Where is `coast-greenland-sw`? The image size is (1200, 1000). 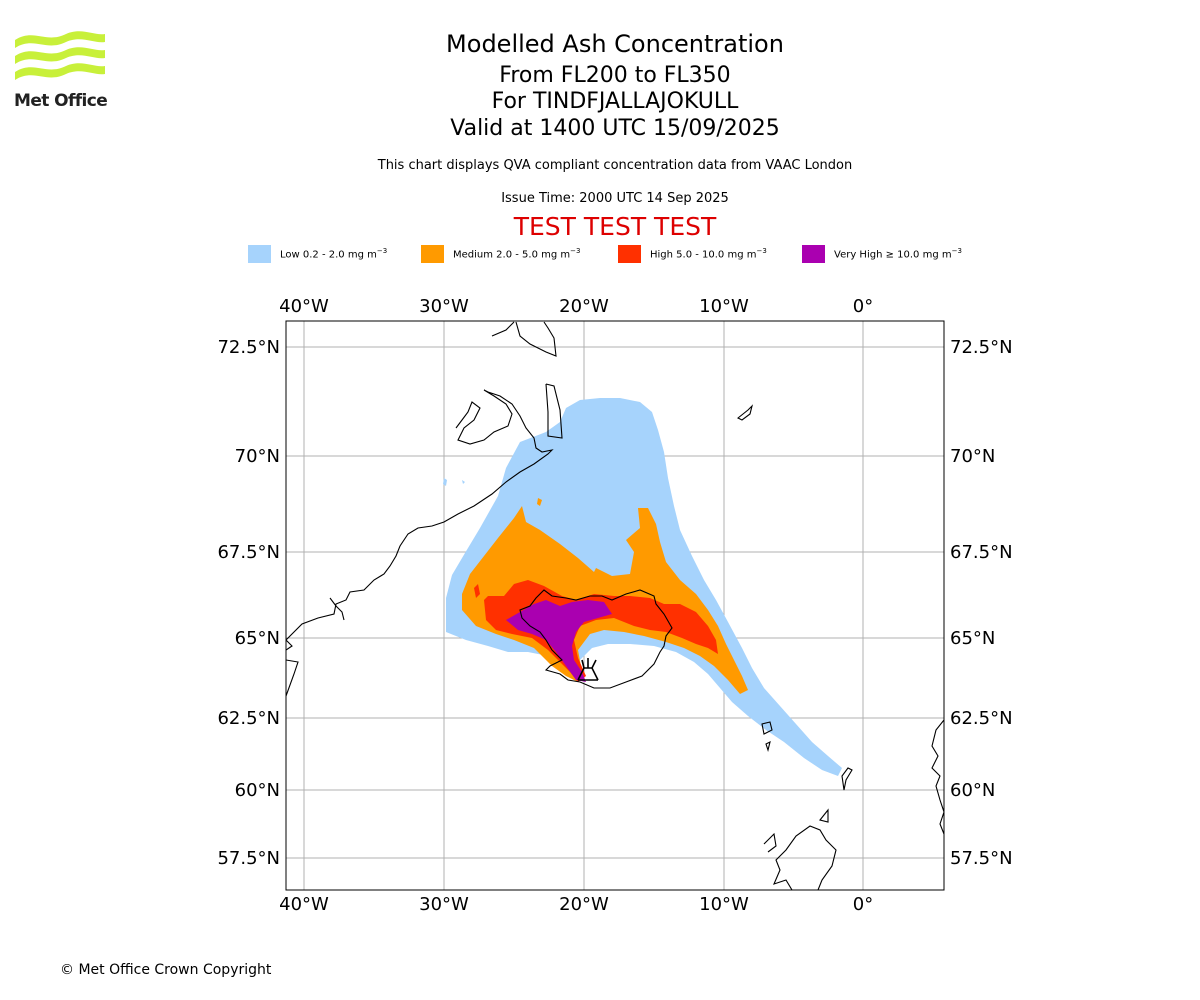 coast-greenland-sw is located at coordinates (315, 647).